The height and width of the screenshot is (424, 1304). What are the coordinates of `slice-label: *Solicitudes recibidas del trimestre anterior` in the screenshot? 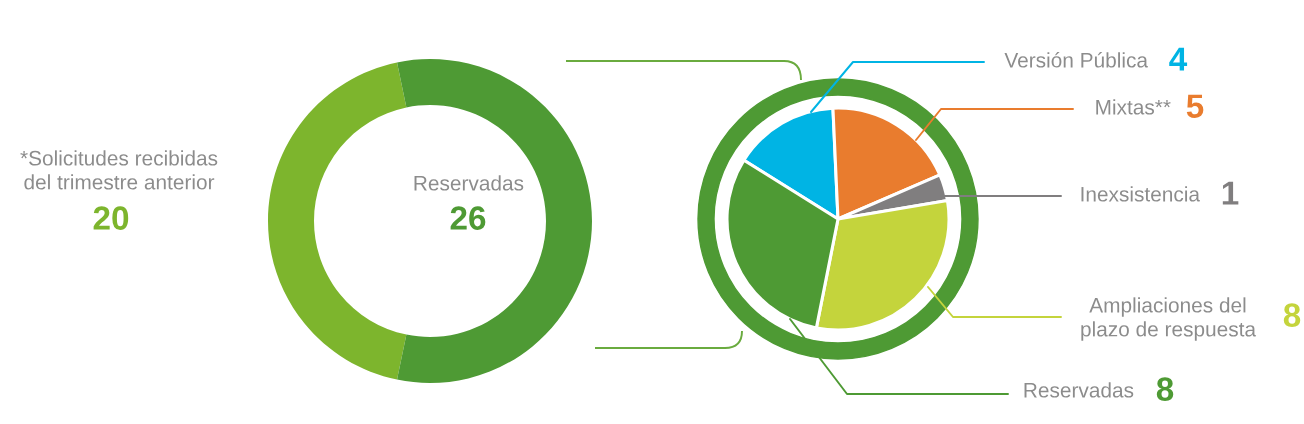 It's located at (119, 170).